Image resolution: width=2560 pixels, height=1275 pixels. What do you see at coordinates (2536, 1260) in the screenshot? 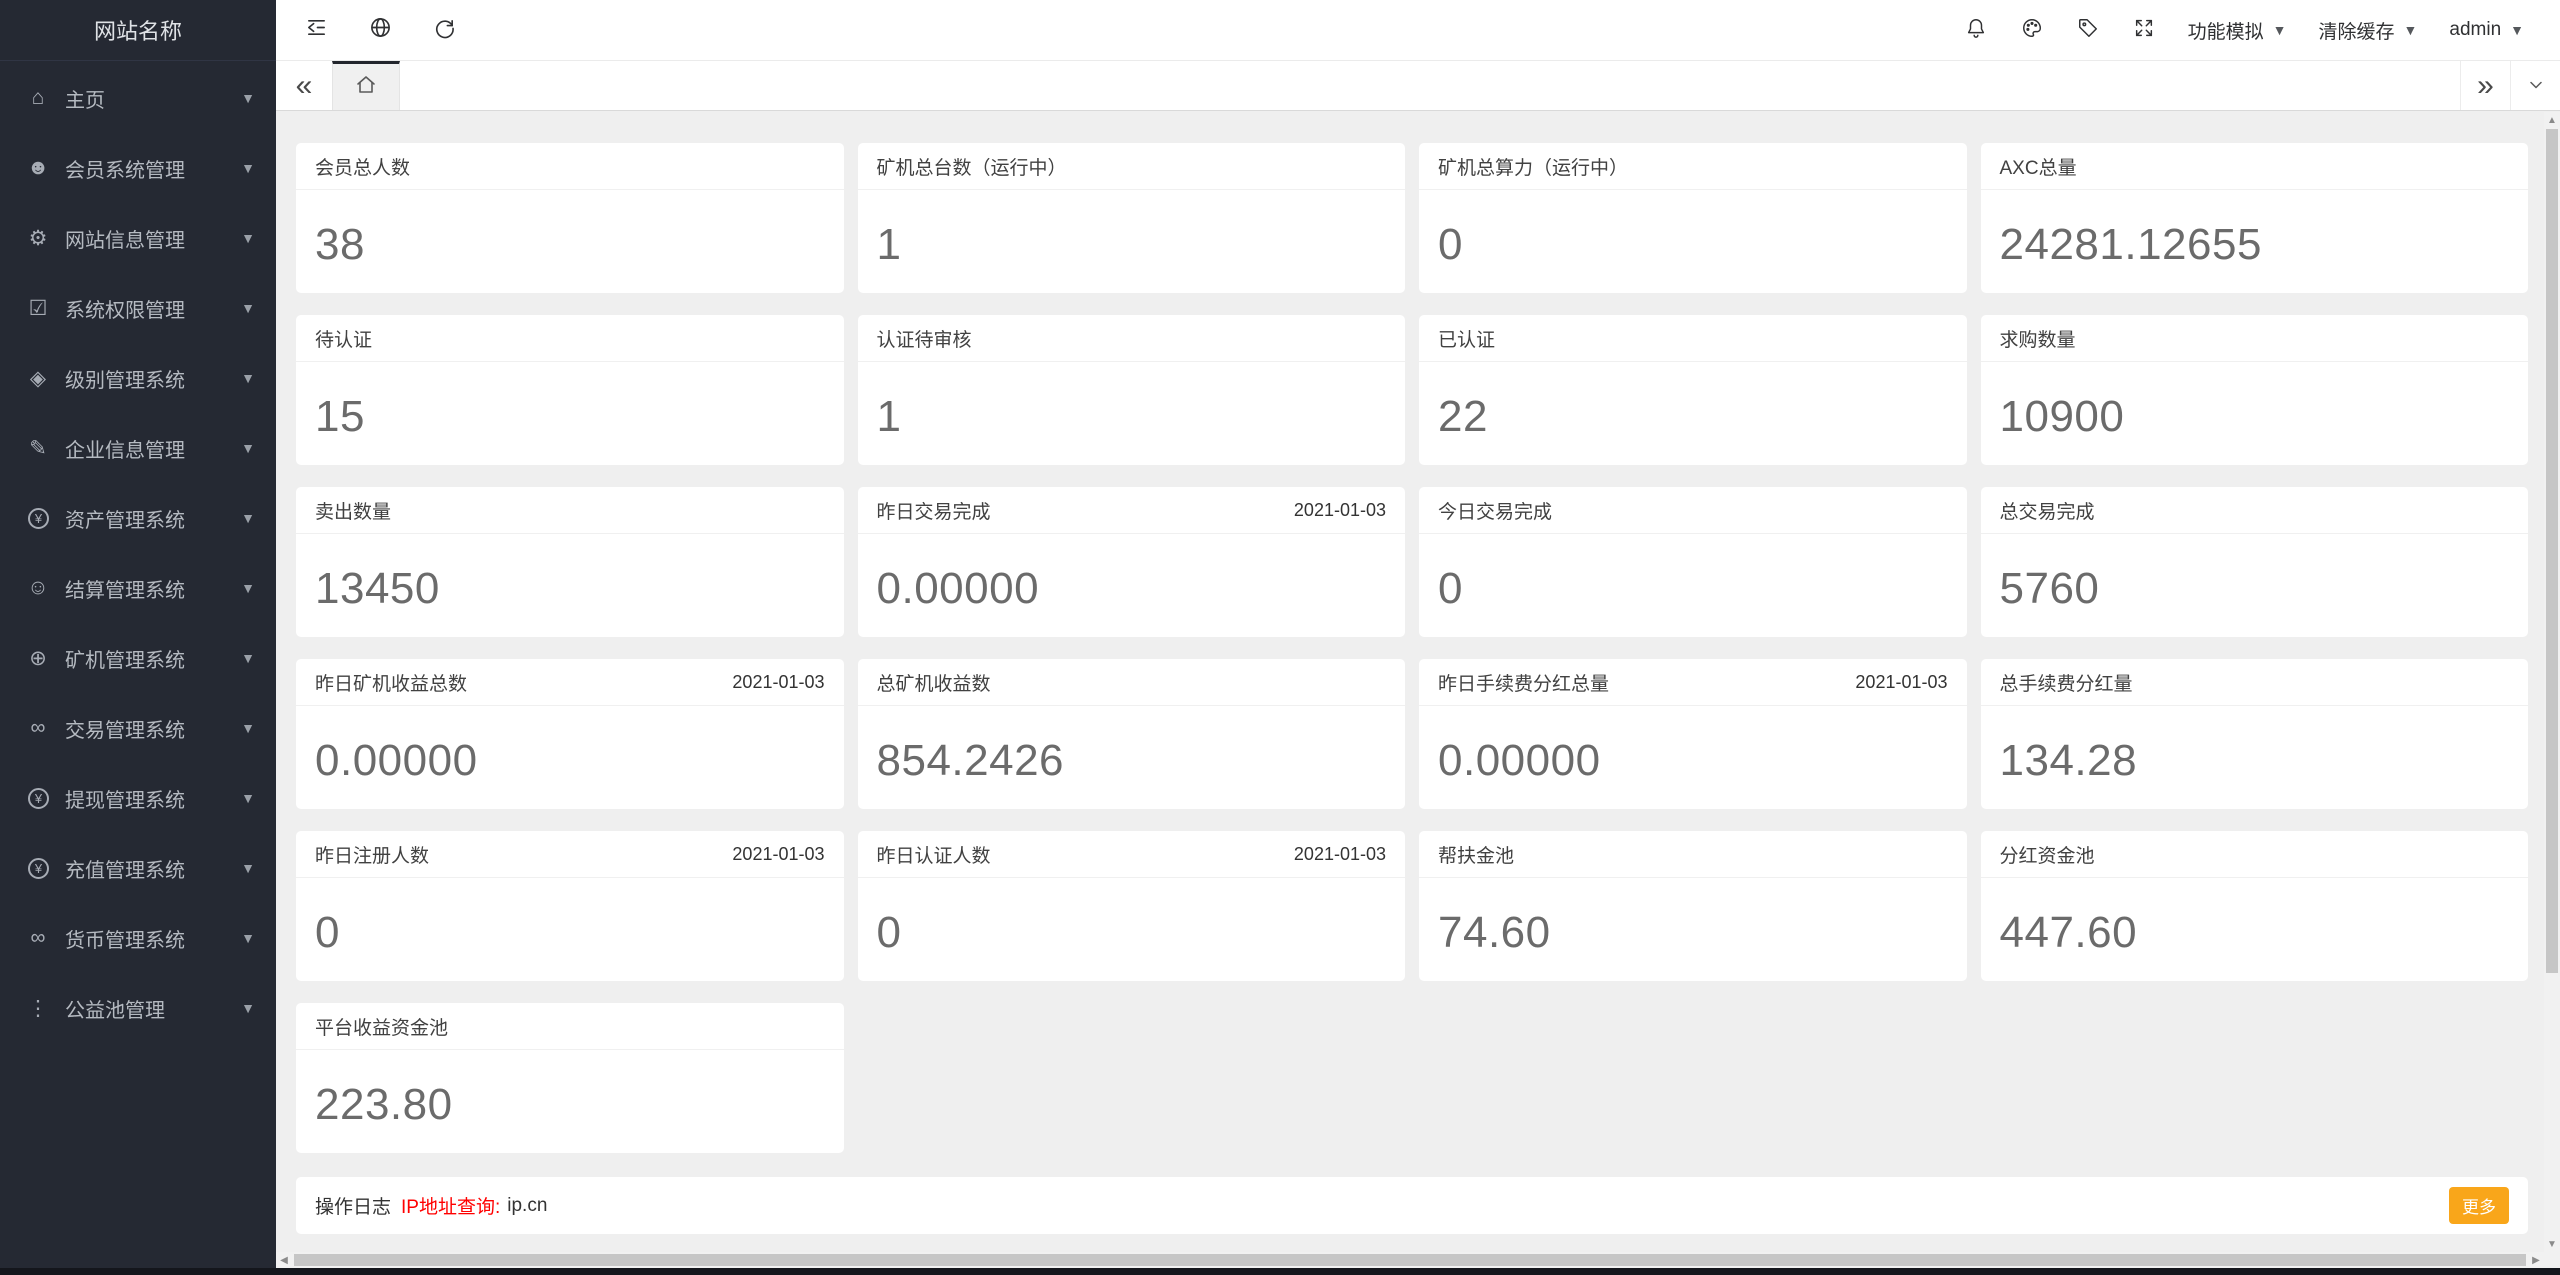
I see `scroll-right-arrow-icon: ▶` at bounding box center [2536, 1260].